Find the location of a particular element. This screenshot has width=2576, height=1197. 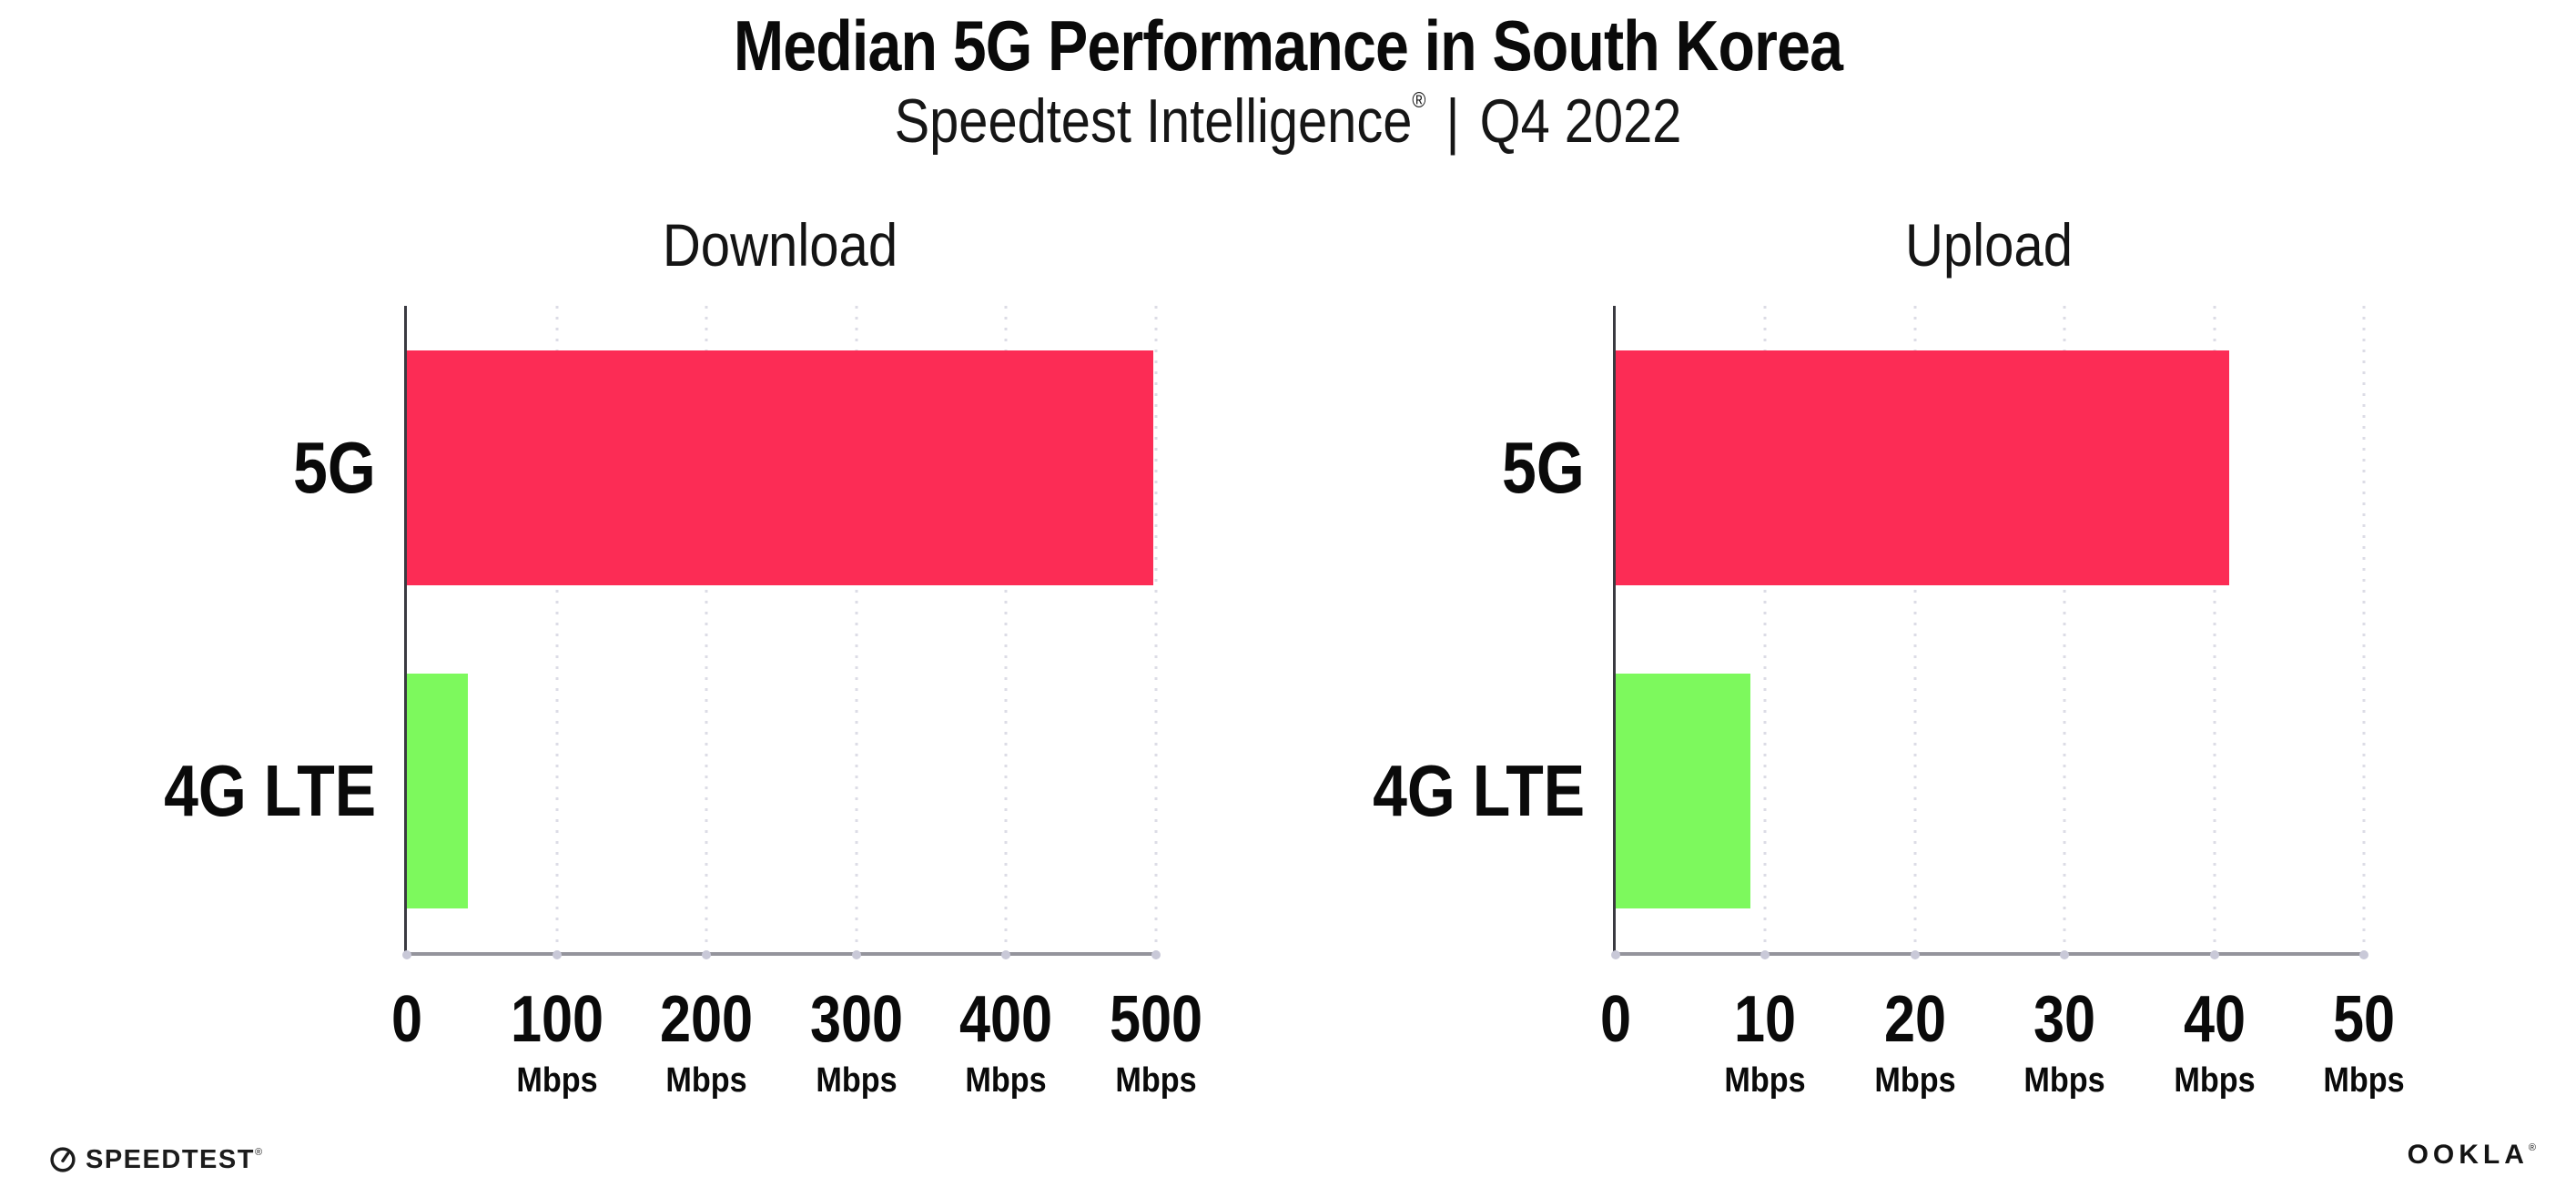

axis-tick-dot-0-download is located at coordinates (406, 954).